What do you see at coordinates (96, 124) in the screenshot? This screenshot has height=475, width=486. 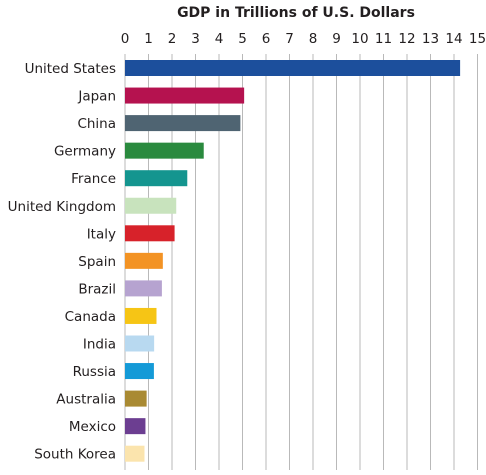 I see `category-label-china: China` at bounding box center [96, 124].